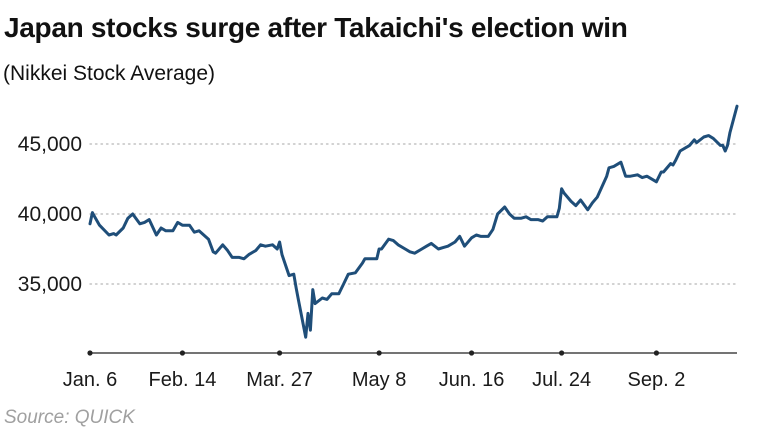  I want to click on x-tick-label: Mar. 27, so click(279, 380).